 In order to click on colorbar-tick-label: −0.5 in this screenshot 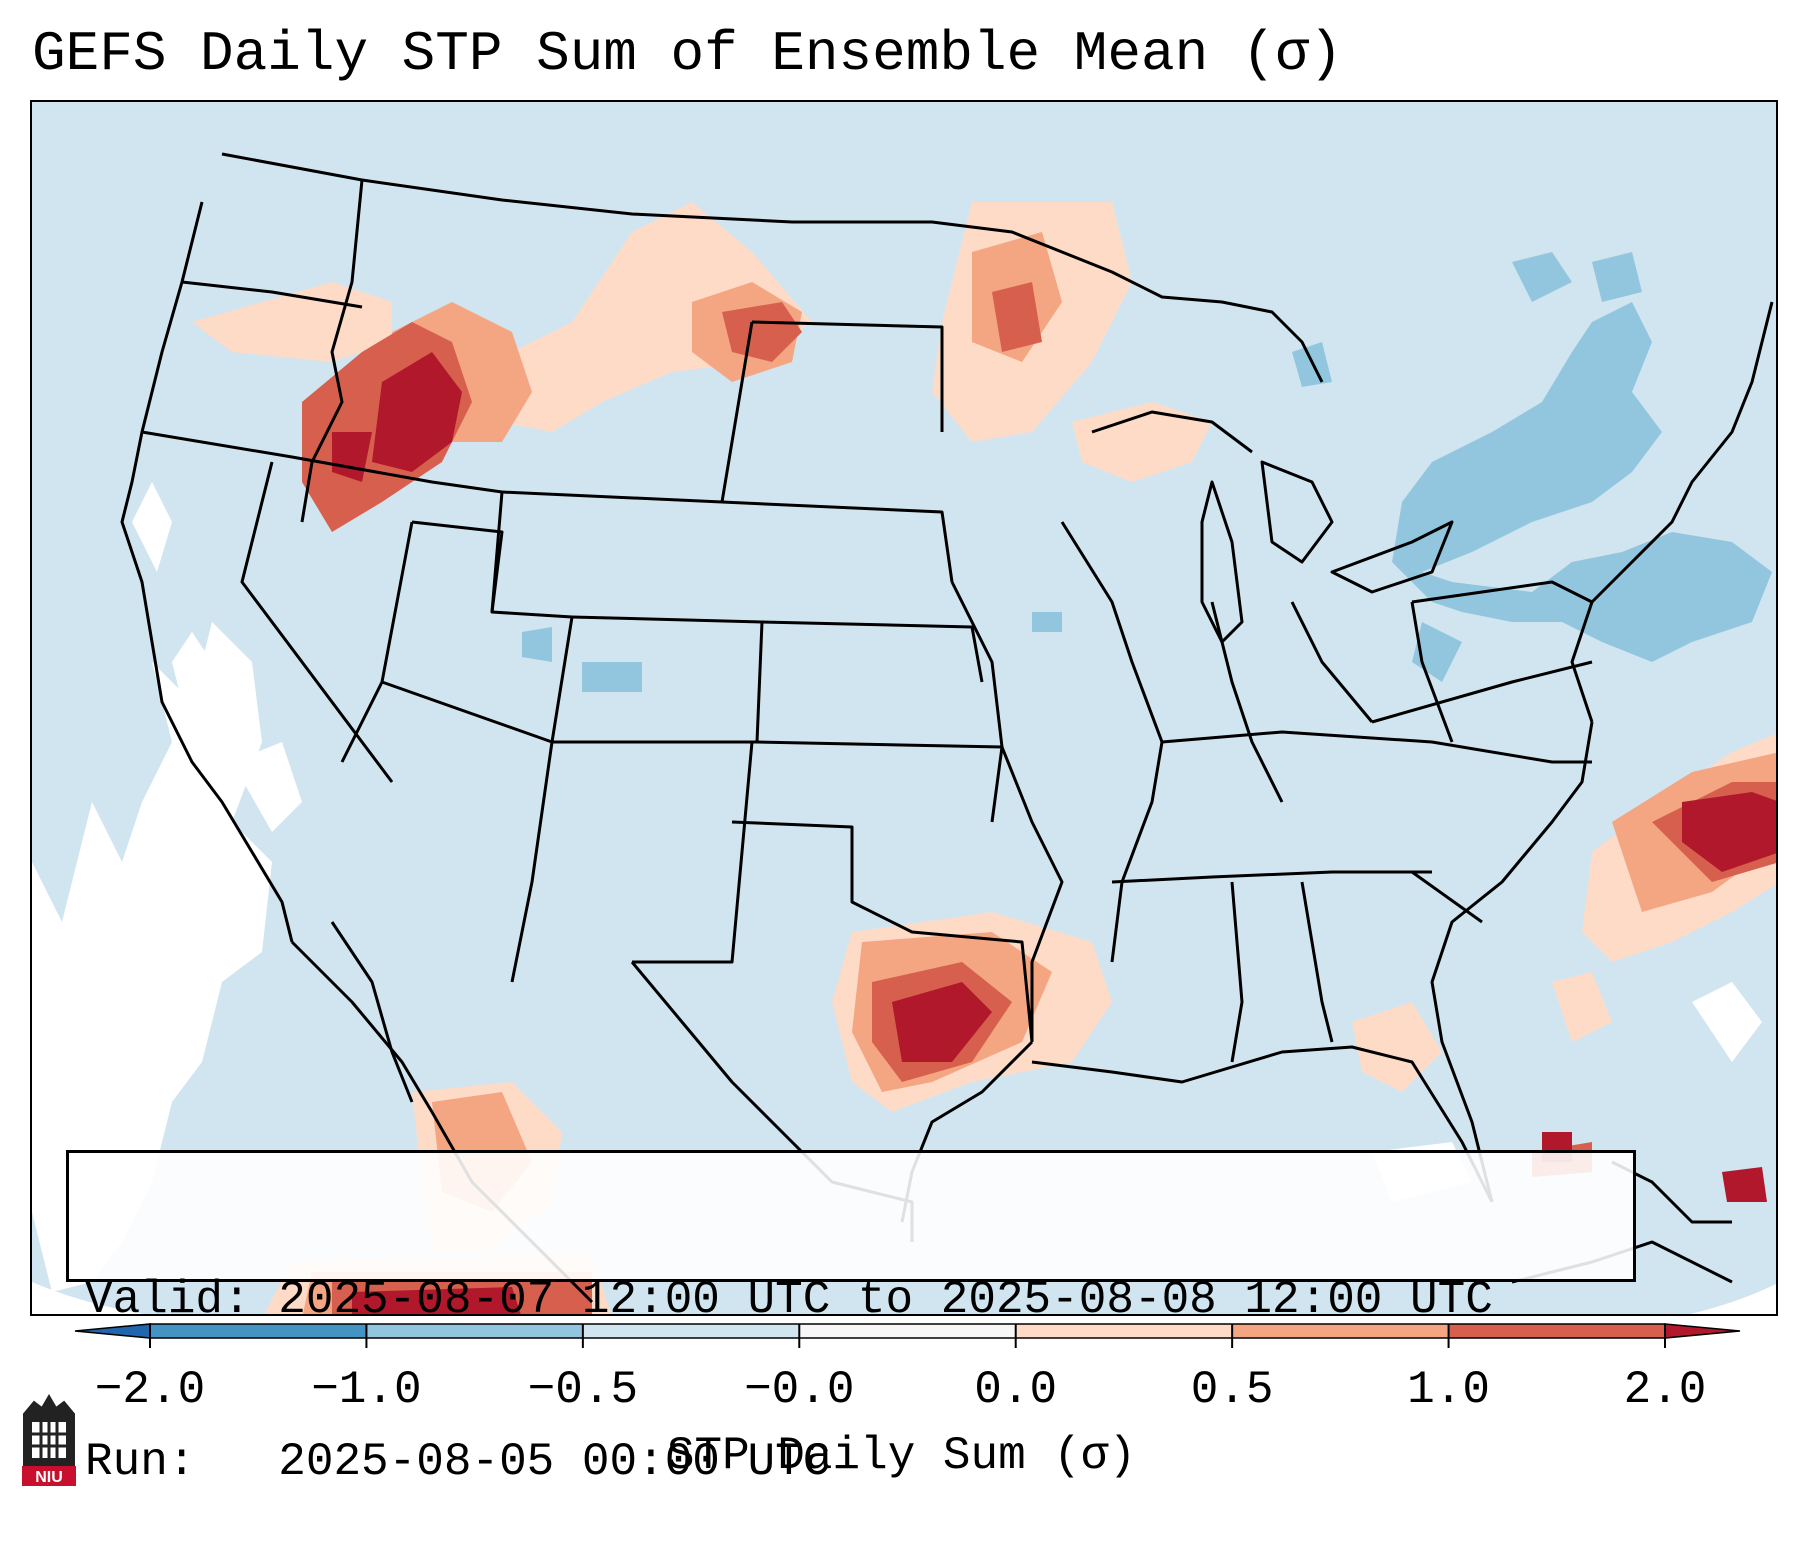, I will do `click(583, 1390)`.